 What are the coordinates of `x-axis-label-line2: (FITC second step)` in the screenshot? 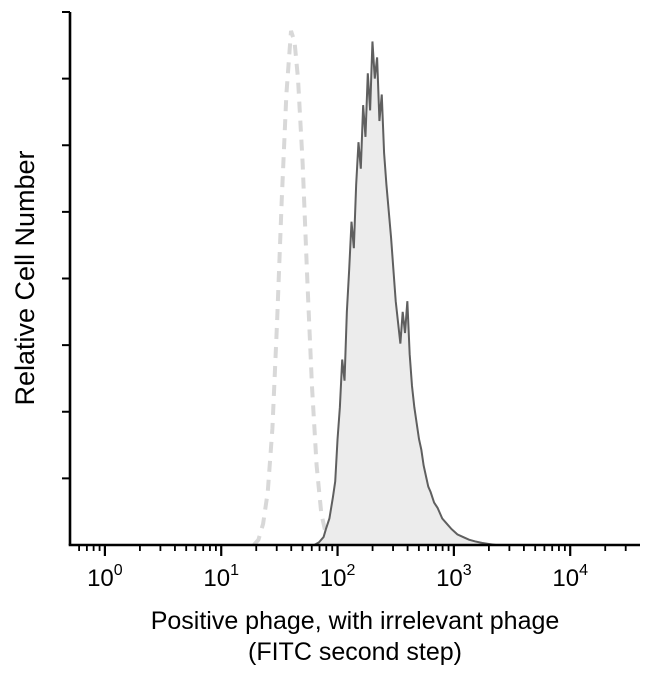 It's located at (355, 652).